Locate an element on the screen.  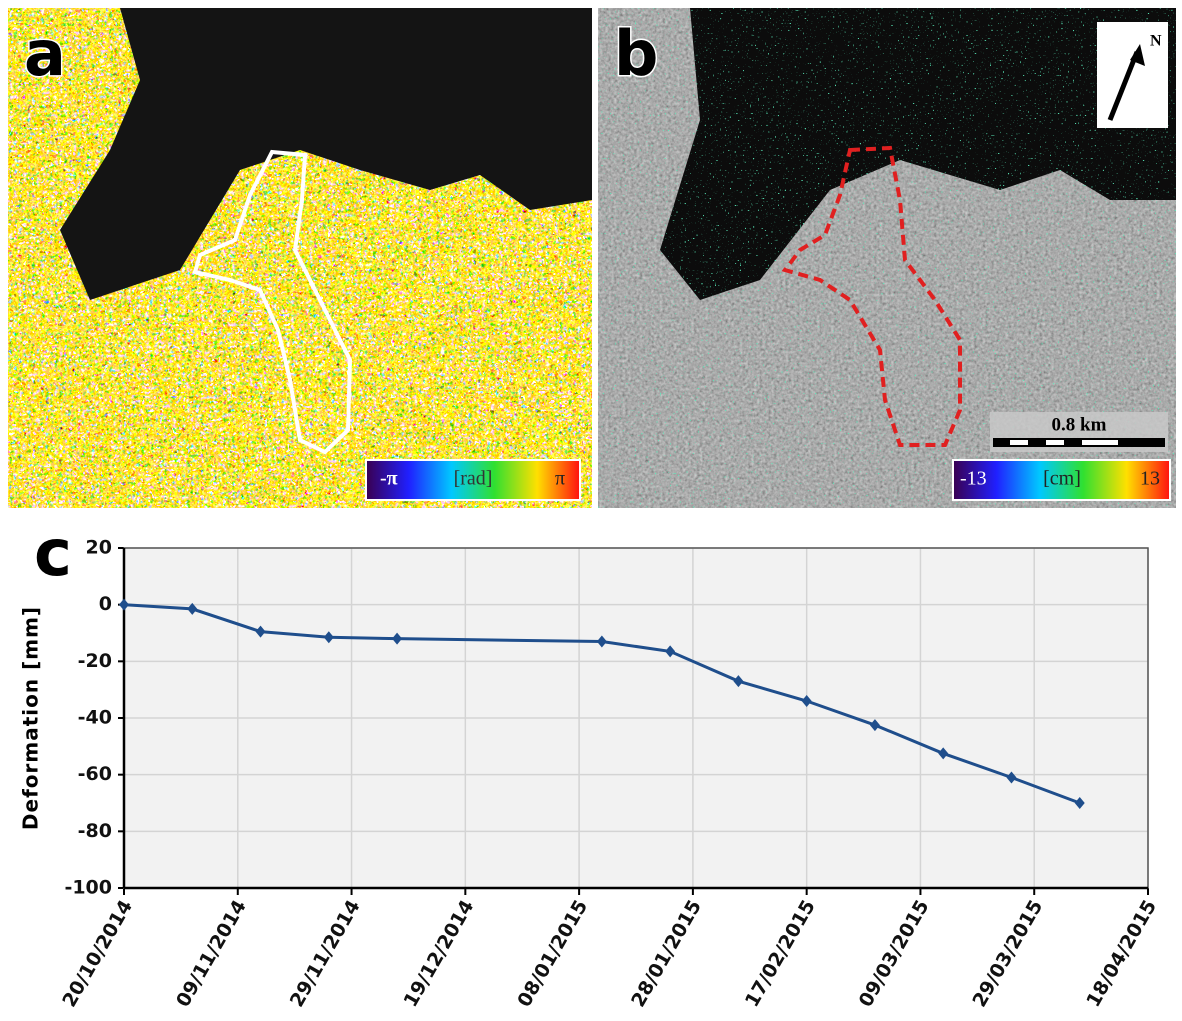
x-tick-label: 09/11/2014 is located at coordinates (211, 953).